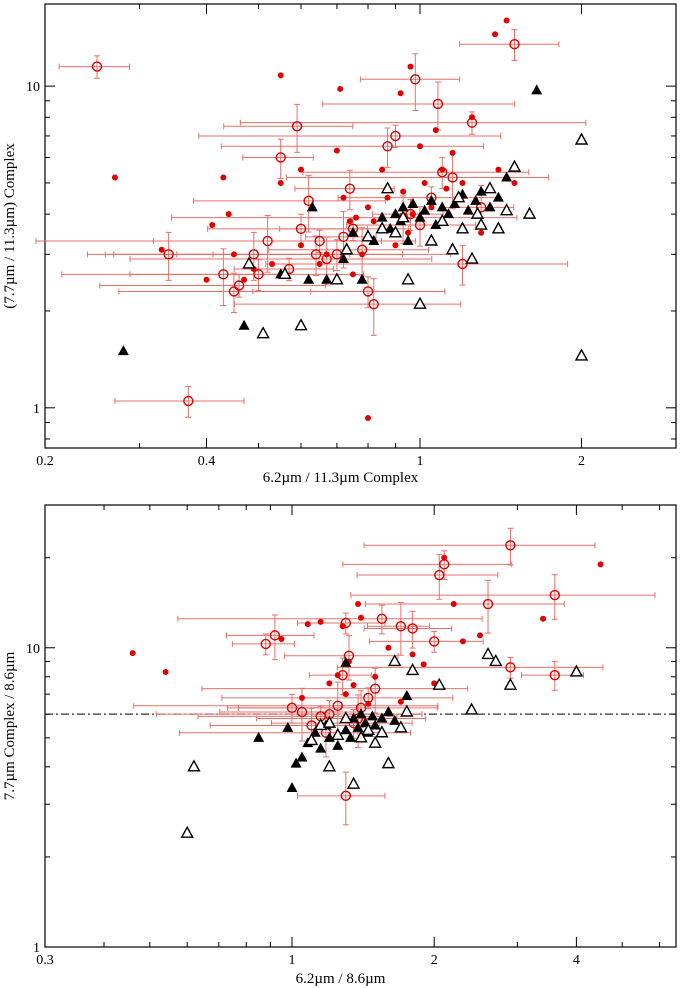 The width and height of the screenshot is (680, 988). Describe the element at coordinates (10, 226) in the screenshot. I see `y-axis-label: (7.7µm / 11.3µm) Complex` at that location.